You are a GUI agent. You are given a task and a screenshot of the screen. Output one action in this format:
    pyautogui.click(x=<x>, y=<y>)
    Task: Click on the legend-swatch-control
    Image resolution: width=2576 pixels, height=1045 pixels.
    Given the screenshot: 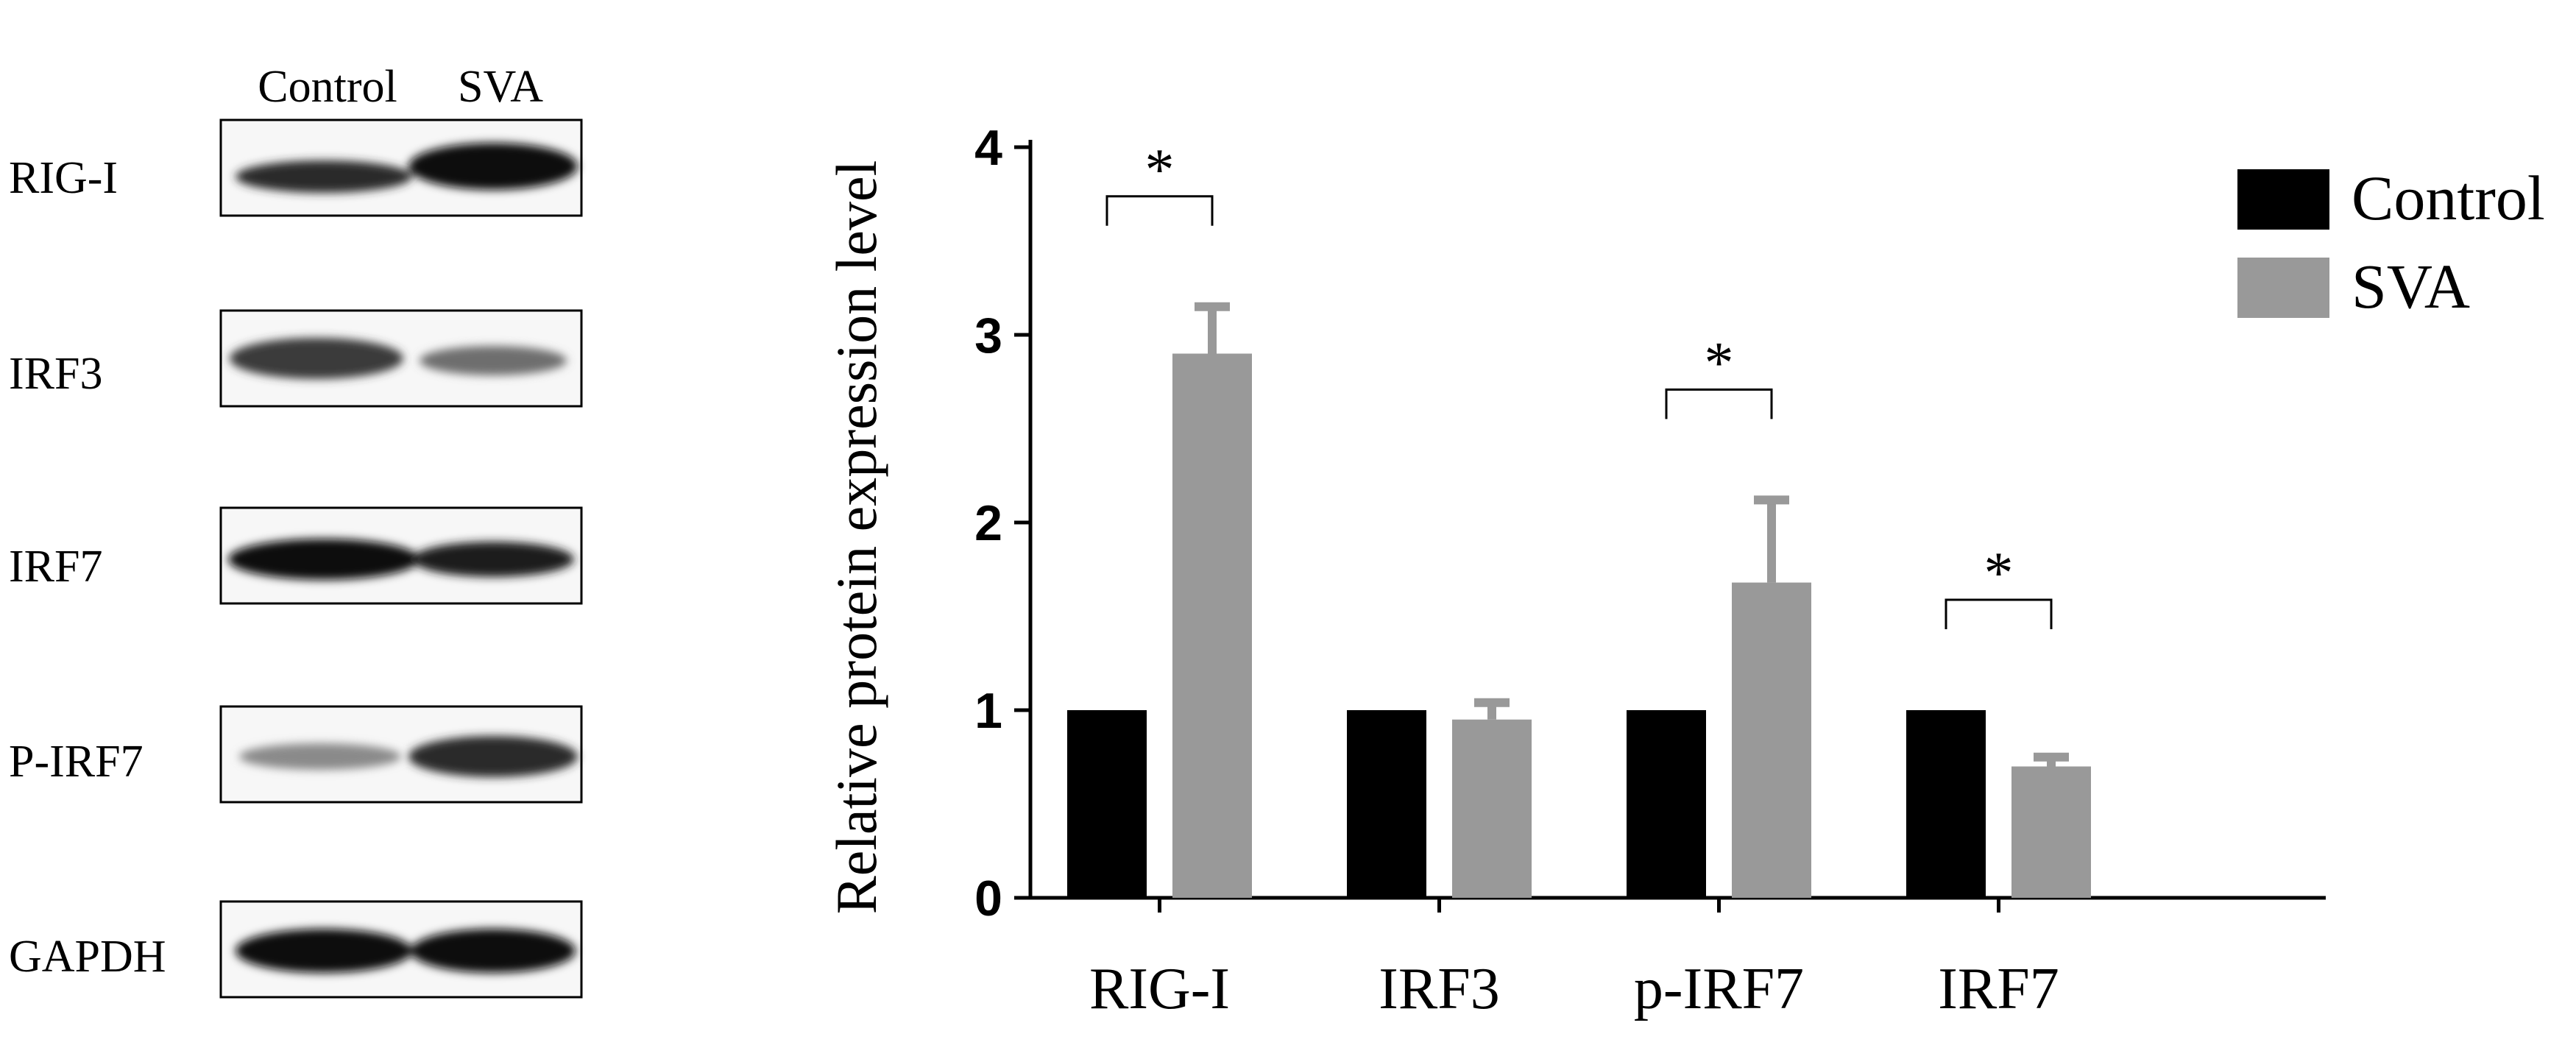 What is the action you would take?
    pyautogui.click(x=2283, y=199)
    